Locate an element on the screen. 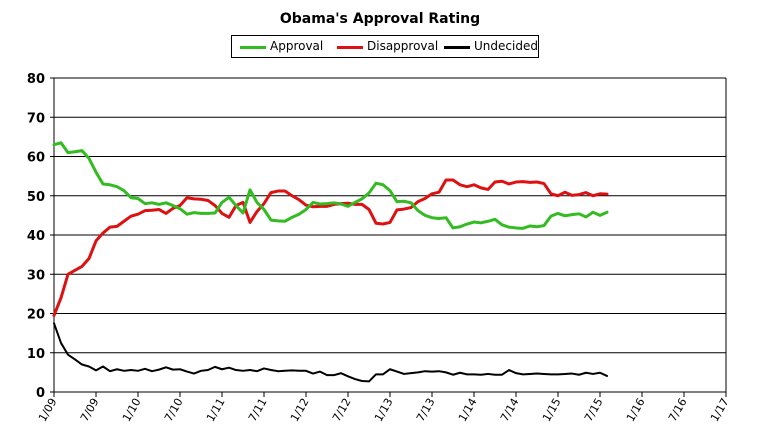 Image resolution: width=760 pixels, height=446 pixels. ytick-label-80: 80 is located at coordinates (36, 79).